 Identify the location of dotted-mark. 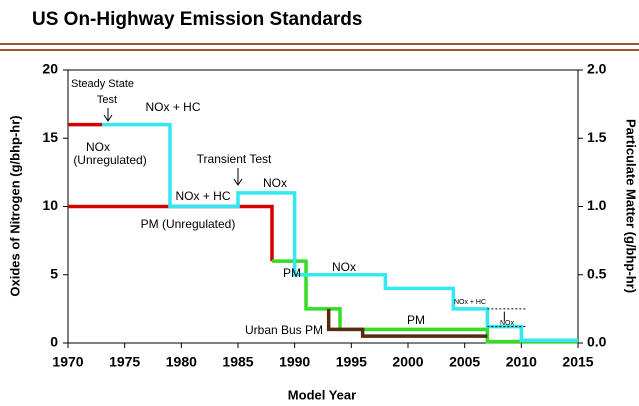
(507, 318).